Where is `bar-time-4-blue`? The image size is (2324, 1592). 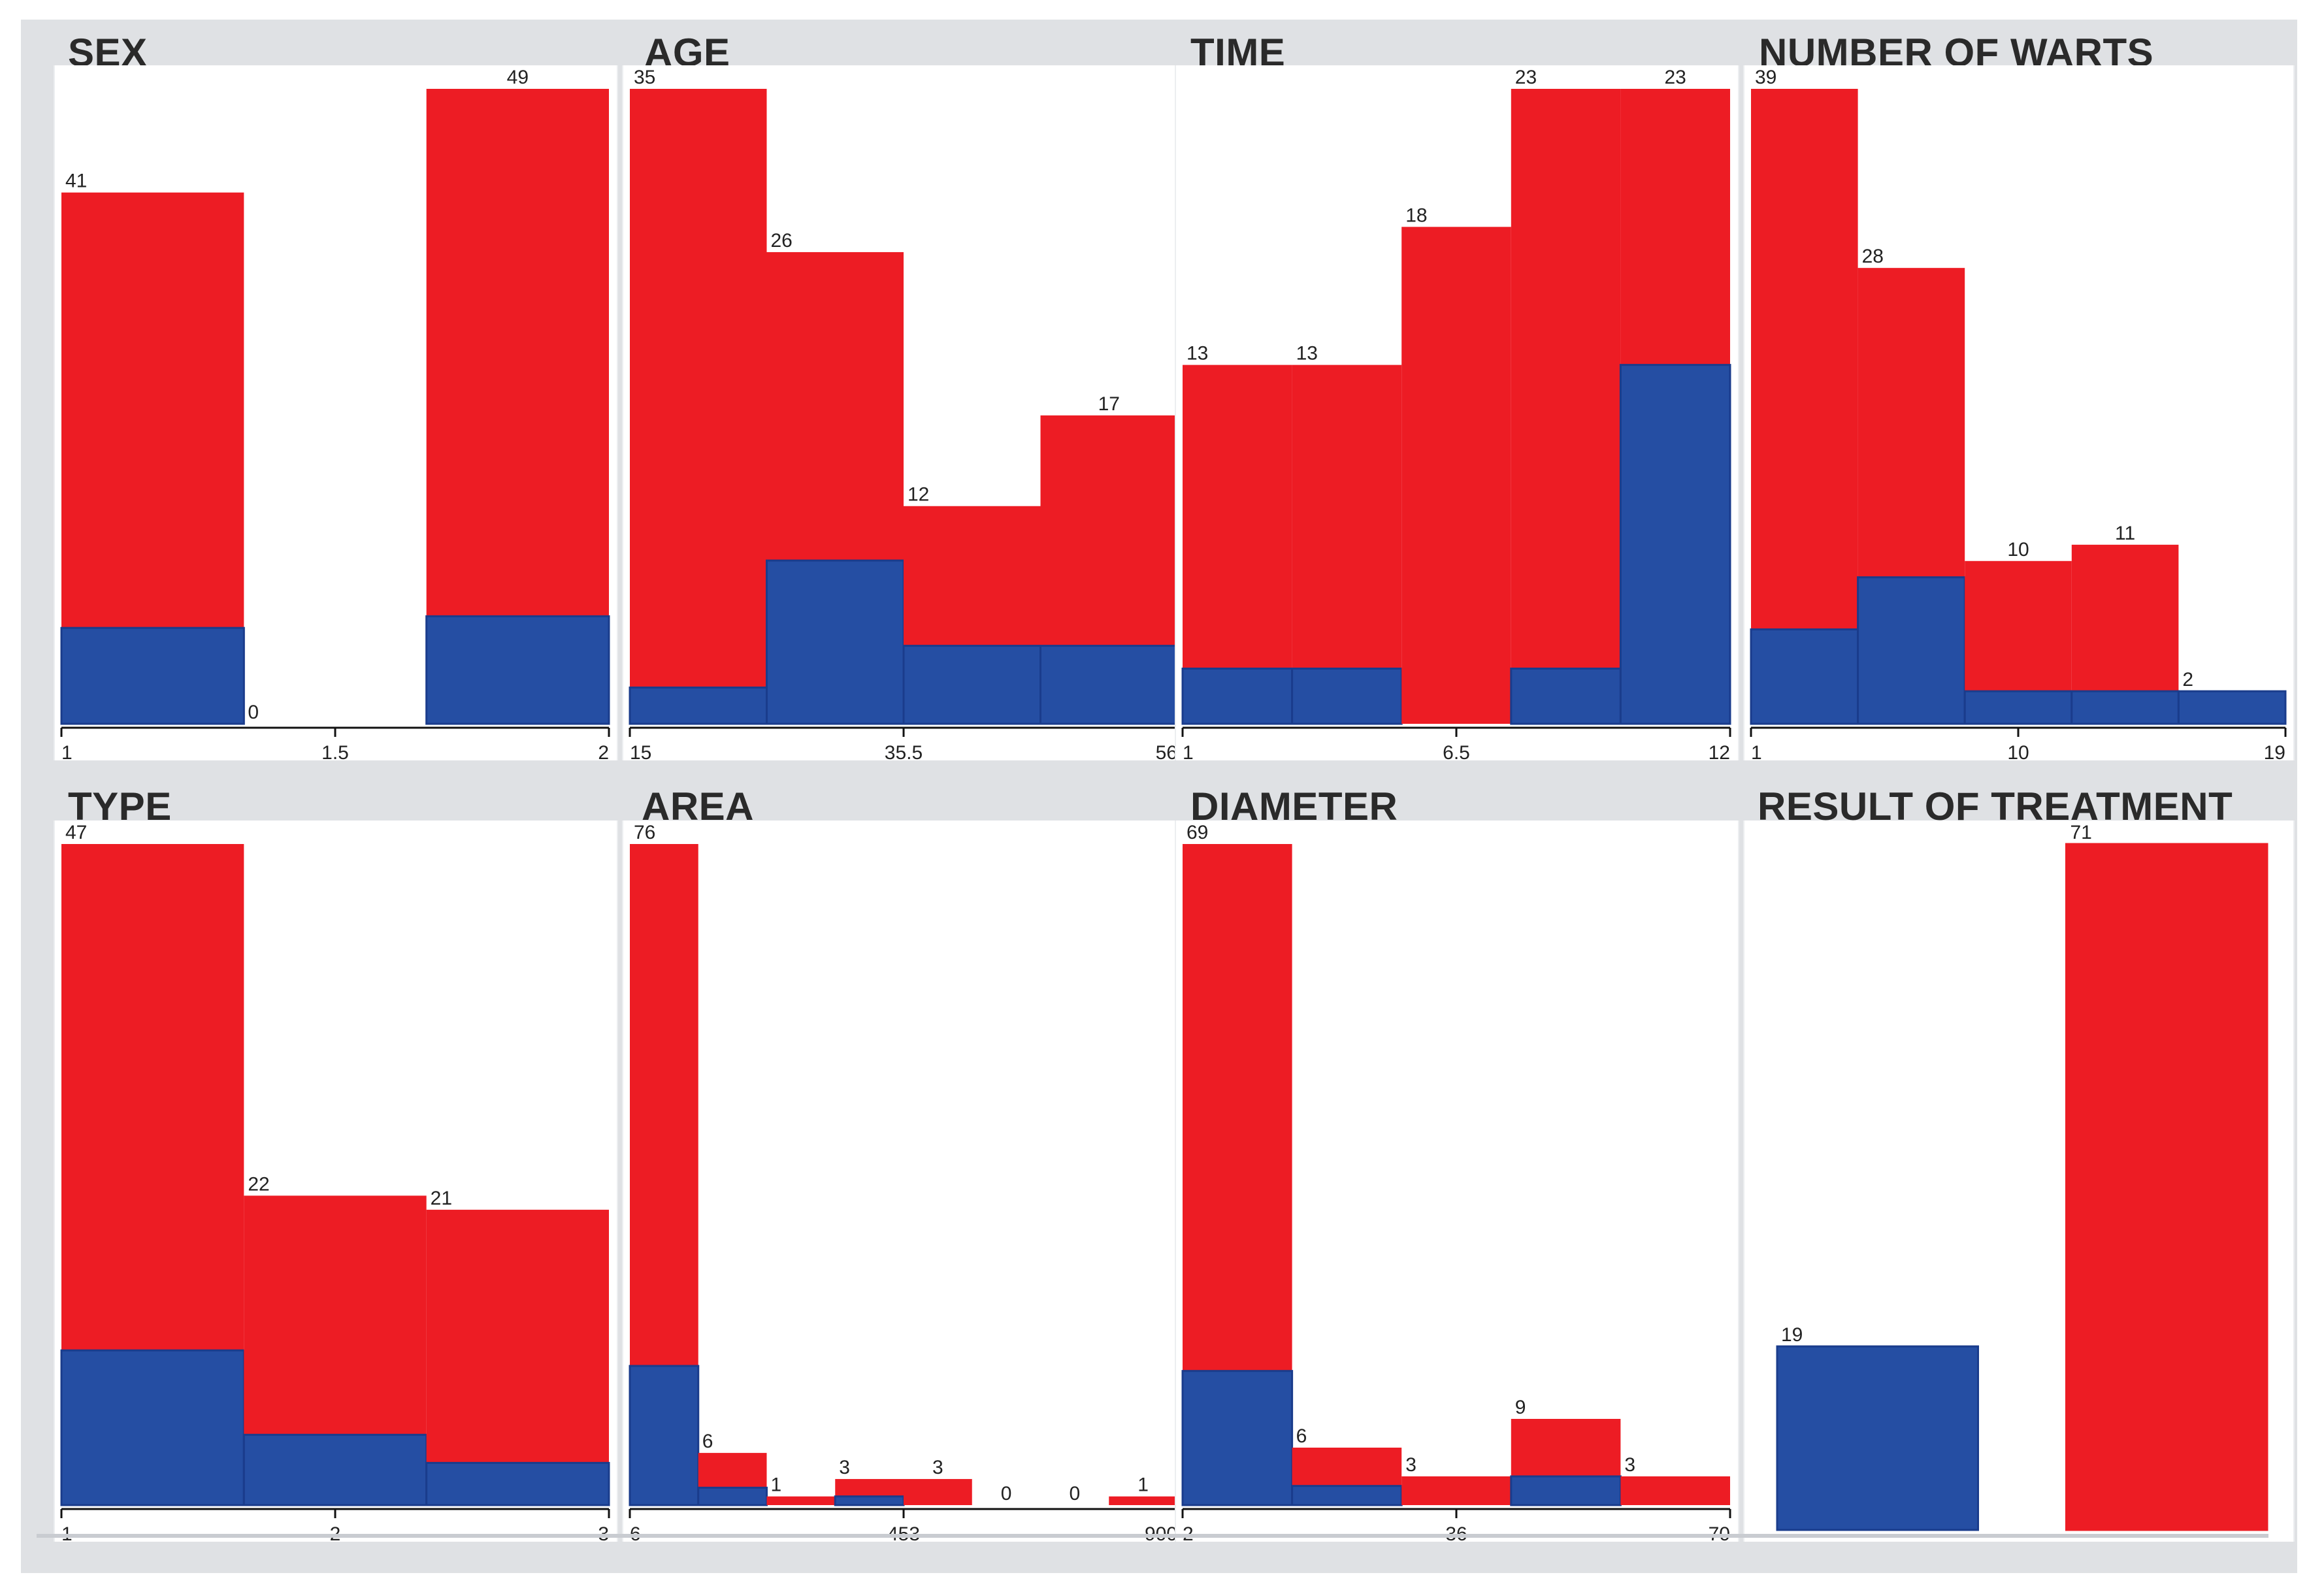 bar-time-4-blue is located at coordinates (1675, 544).